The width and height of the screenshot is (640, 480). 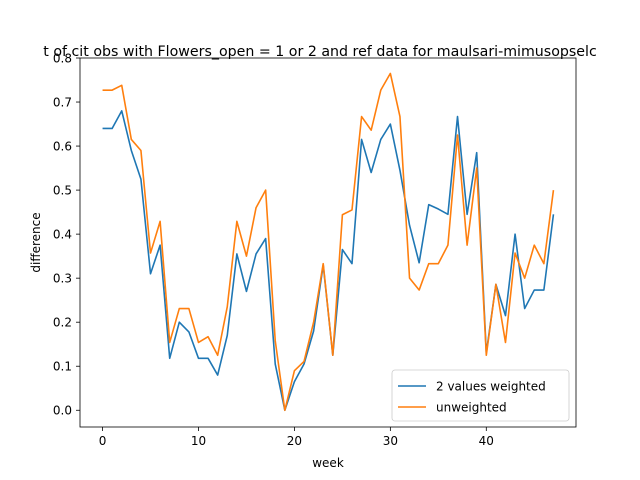 I want to click on legend: 2 values weighted unweighted, so click(x=480, y=395).